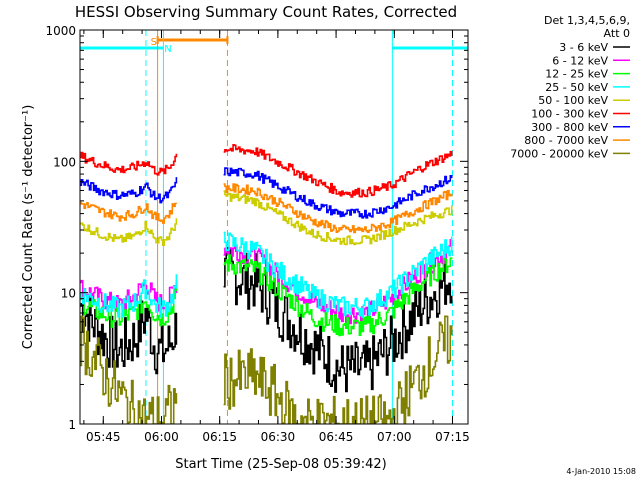 This screenshot has width=640, height=480. What do you see at coordinates (60, 31) in the screenshot?
I see `y-tick-label: 1000` at bounding box center [60, 31].